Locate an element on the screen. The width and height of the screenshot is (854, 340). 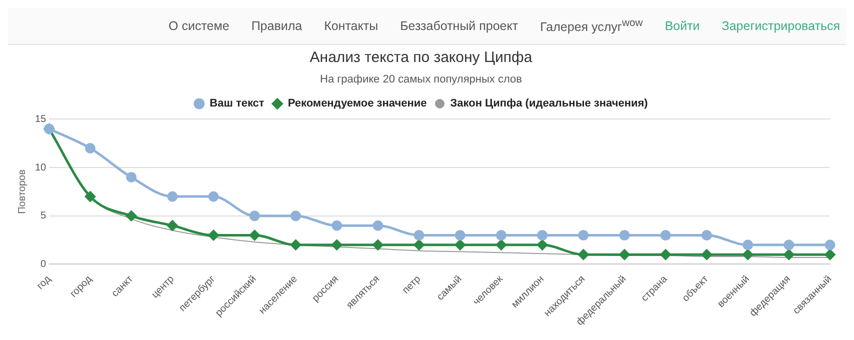
text: Войти is located at coordinates (682, 26).